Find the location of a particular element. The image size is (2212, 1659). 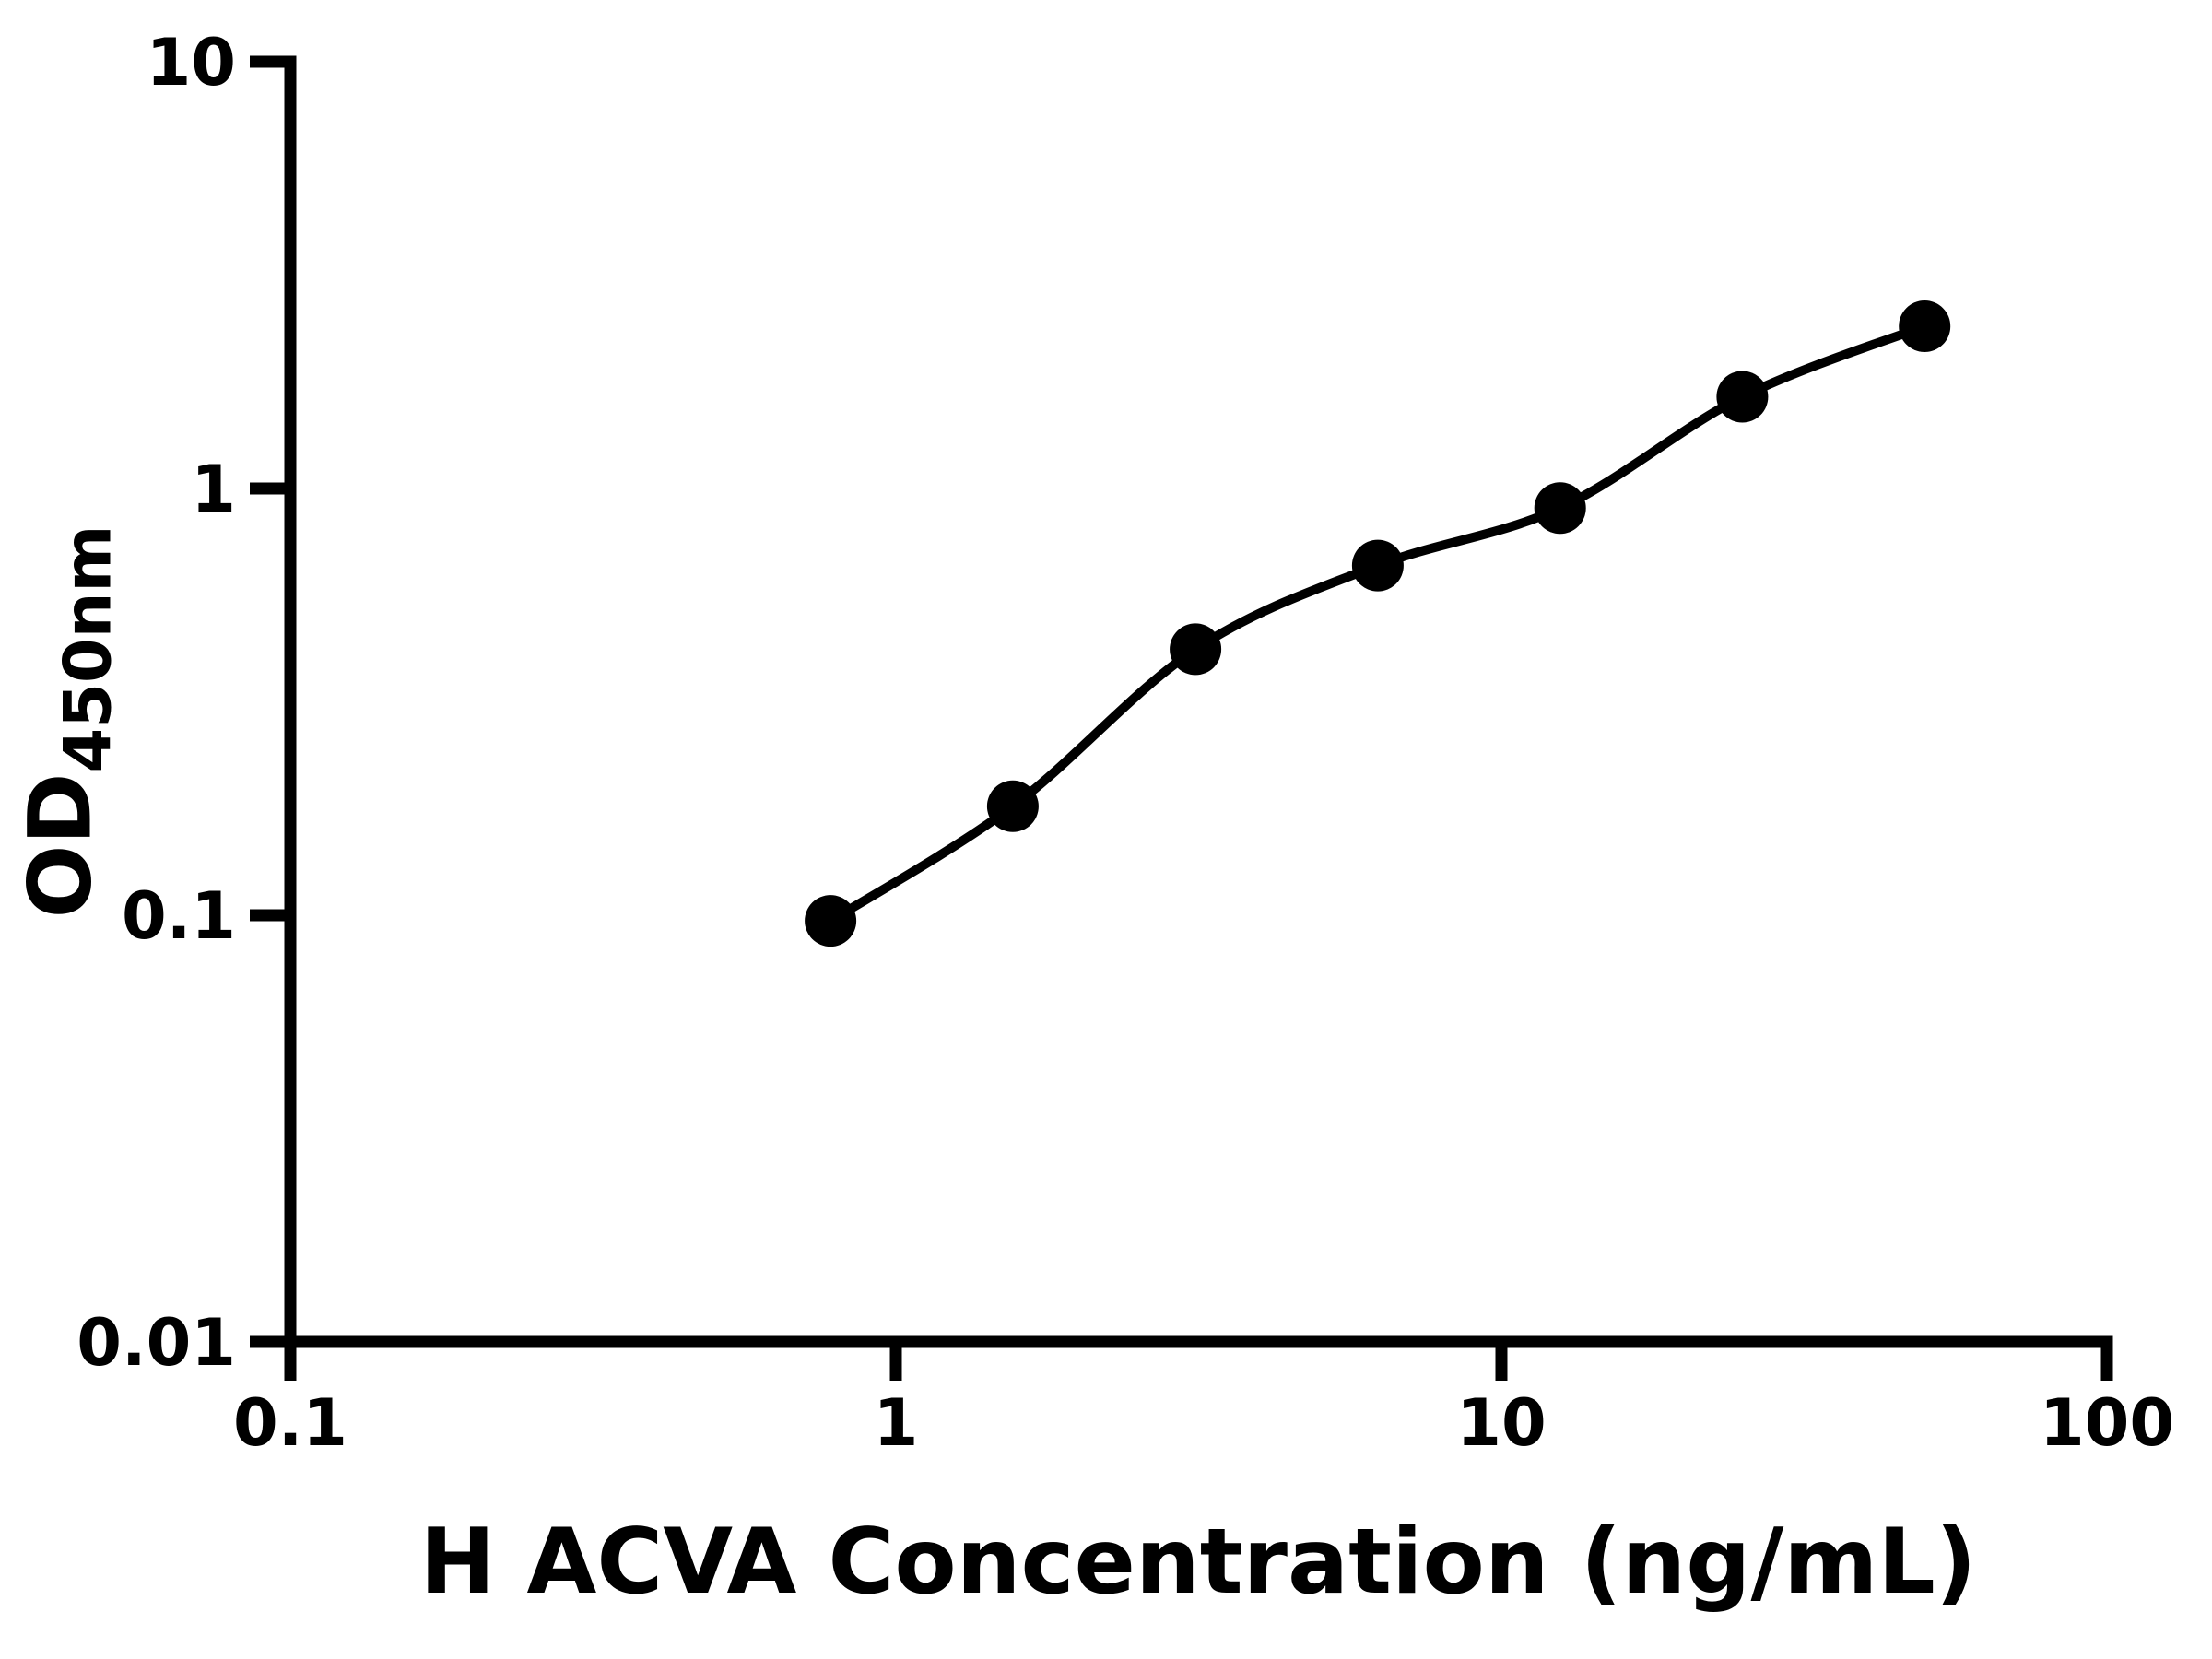

y-axis-title-main: OD is located at coordinates (61, 845).